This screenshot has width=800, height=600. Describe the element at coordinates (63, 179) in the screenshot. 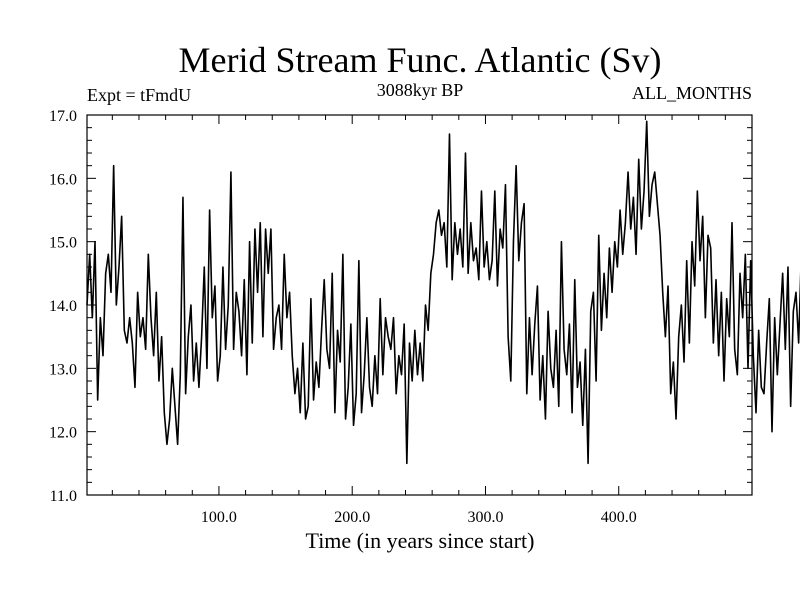

I see `y-tick-label: 16.0` at that location.